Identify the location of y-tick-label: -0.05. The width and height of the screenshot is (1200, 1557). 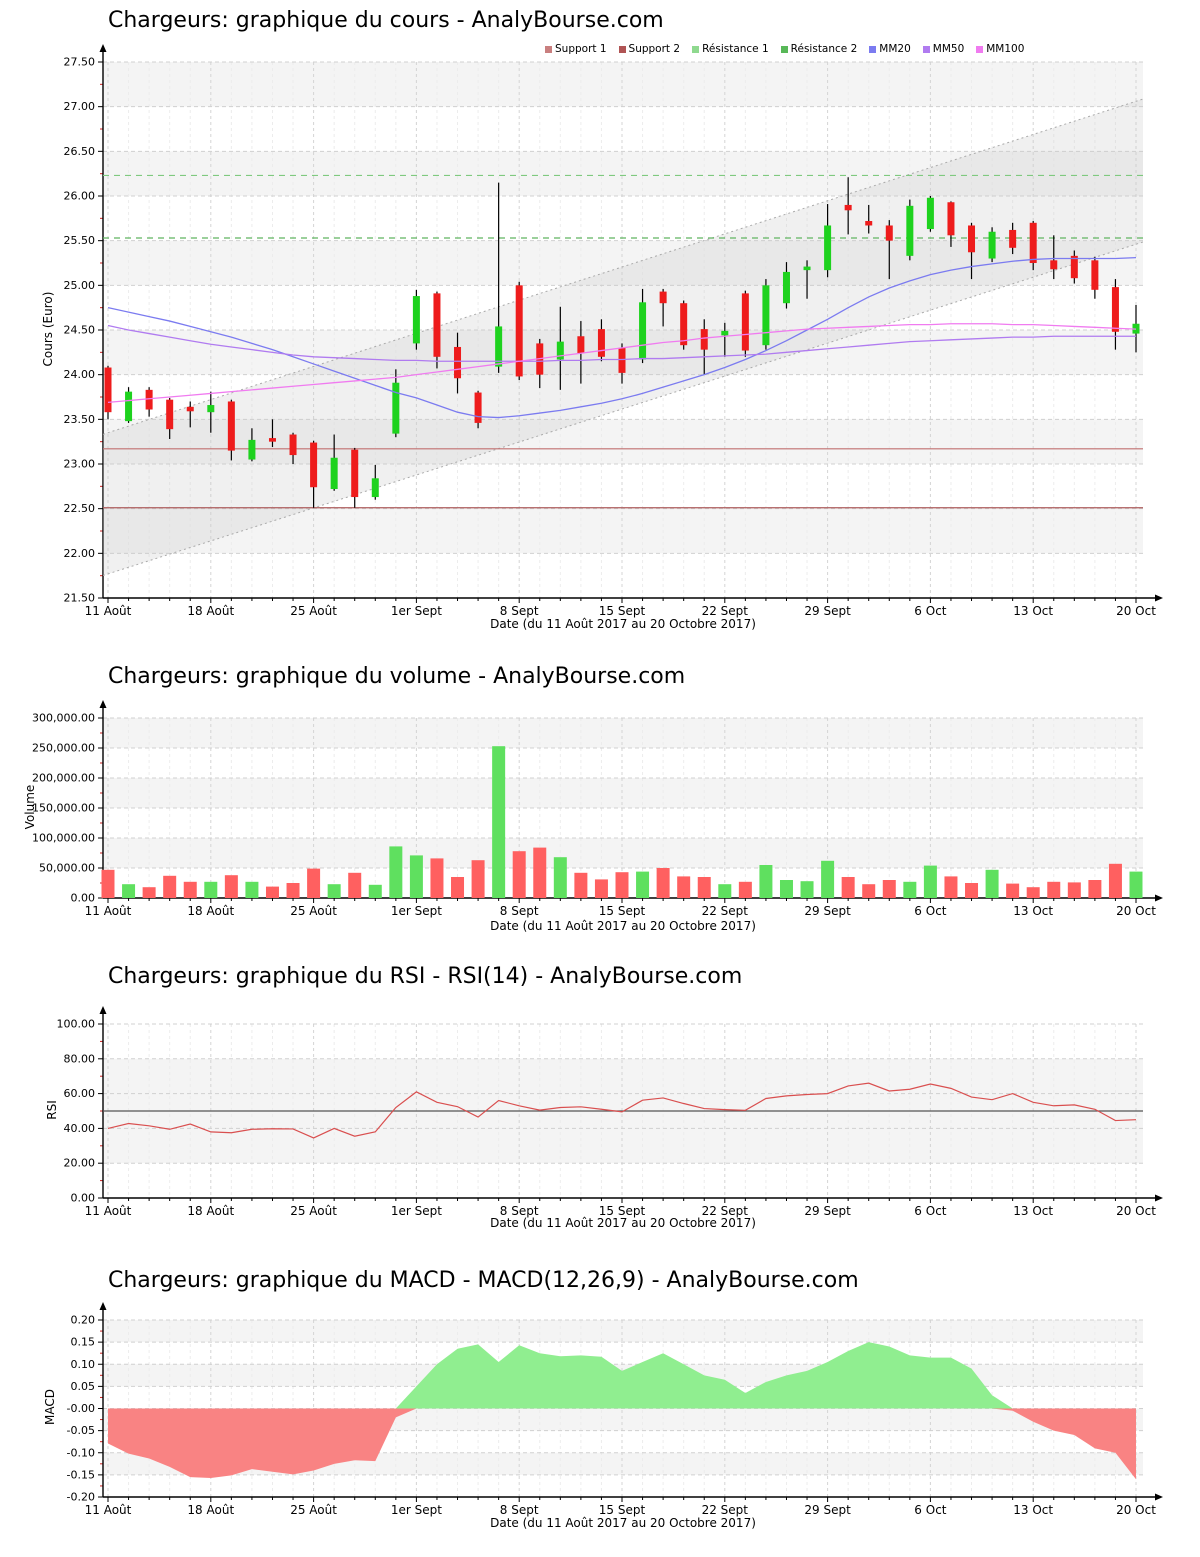
(81, 1430).